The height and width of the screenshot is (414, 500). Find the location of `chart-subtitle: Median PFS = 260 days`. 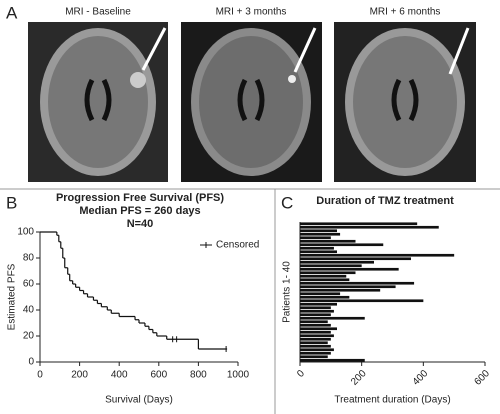

chart-subtitle: Median PFS = 260 days is located at coordinates (139, 211).